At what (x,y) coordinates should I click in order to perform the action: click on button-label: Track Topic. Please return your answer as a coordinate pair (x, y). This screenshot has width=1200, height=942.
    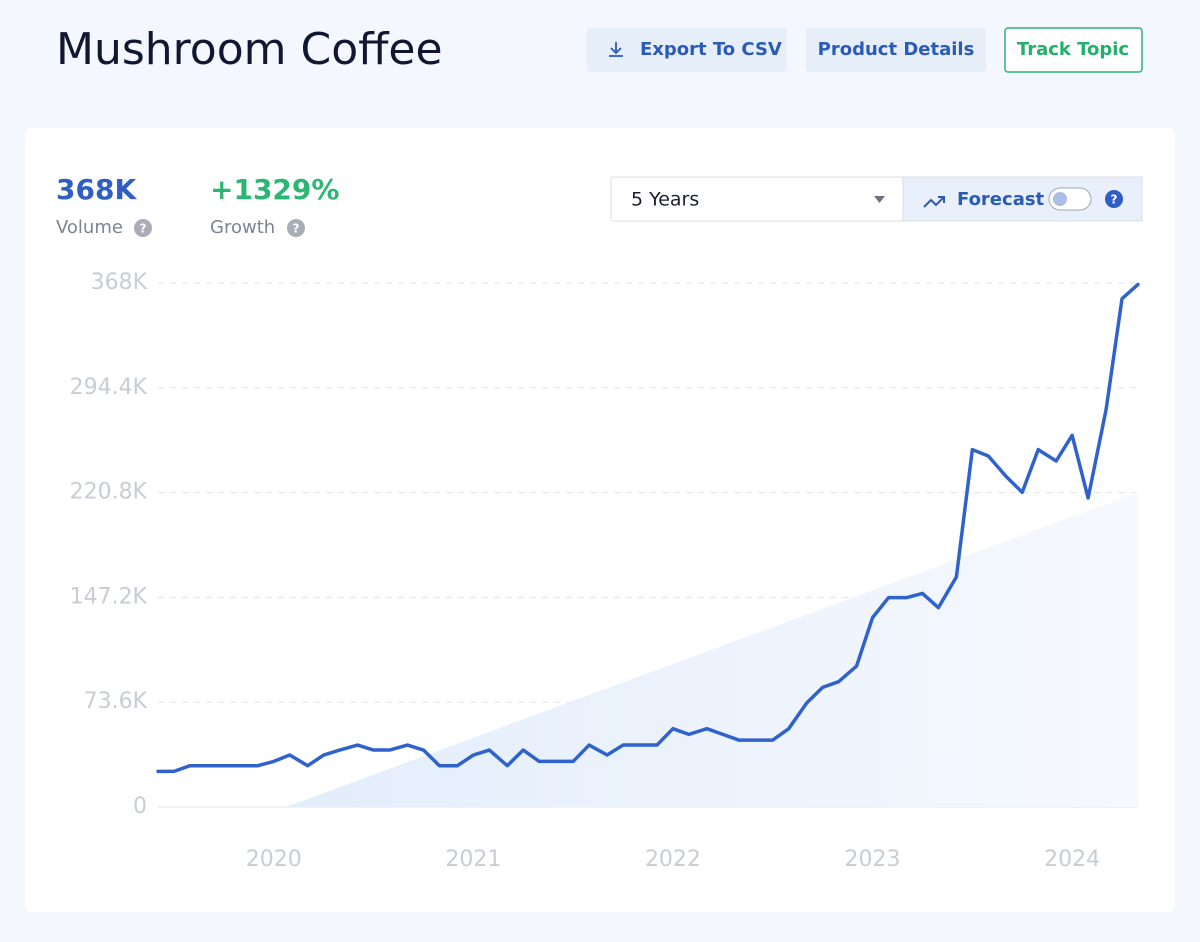
    Looking at the image, I should click on (1073, 49).